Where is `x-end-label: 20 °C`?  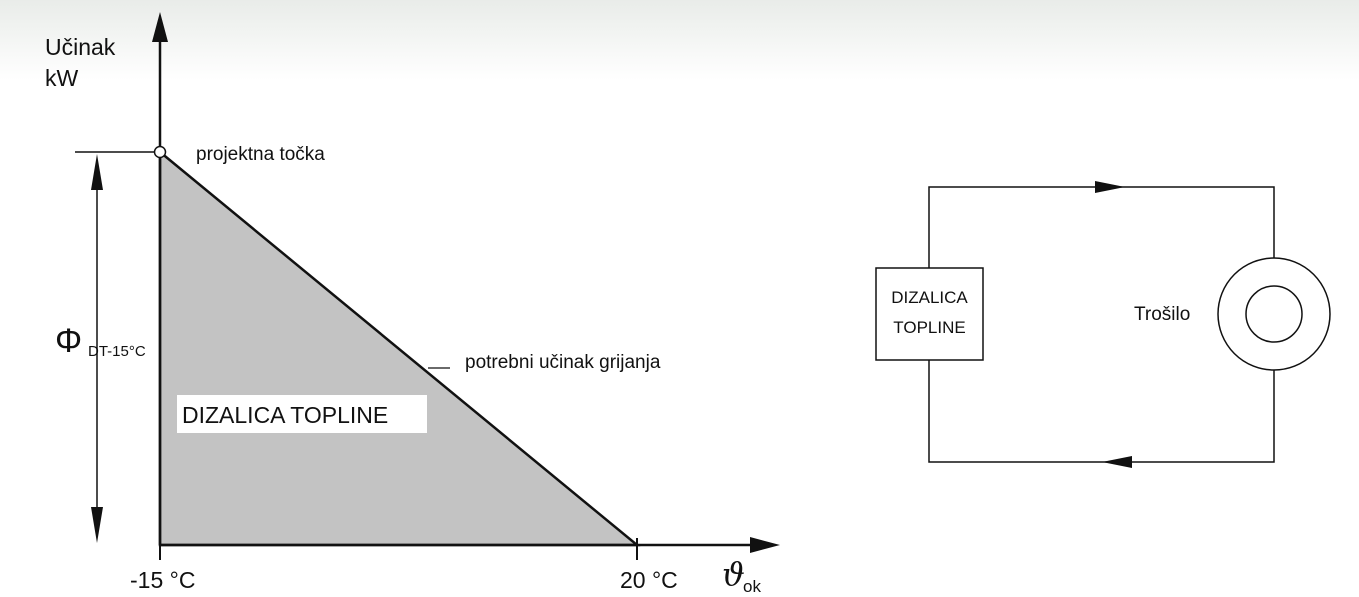
x-end-label: 20 °C is located at coordinates (649, 580).